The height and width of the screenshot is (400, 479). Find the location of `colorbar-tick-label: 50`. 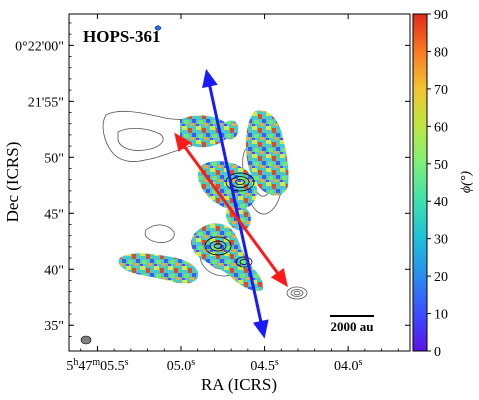

colorbar-tick-label: 50 is located at coordinates (441, 165).